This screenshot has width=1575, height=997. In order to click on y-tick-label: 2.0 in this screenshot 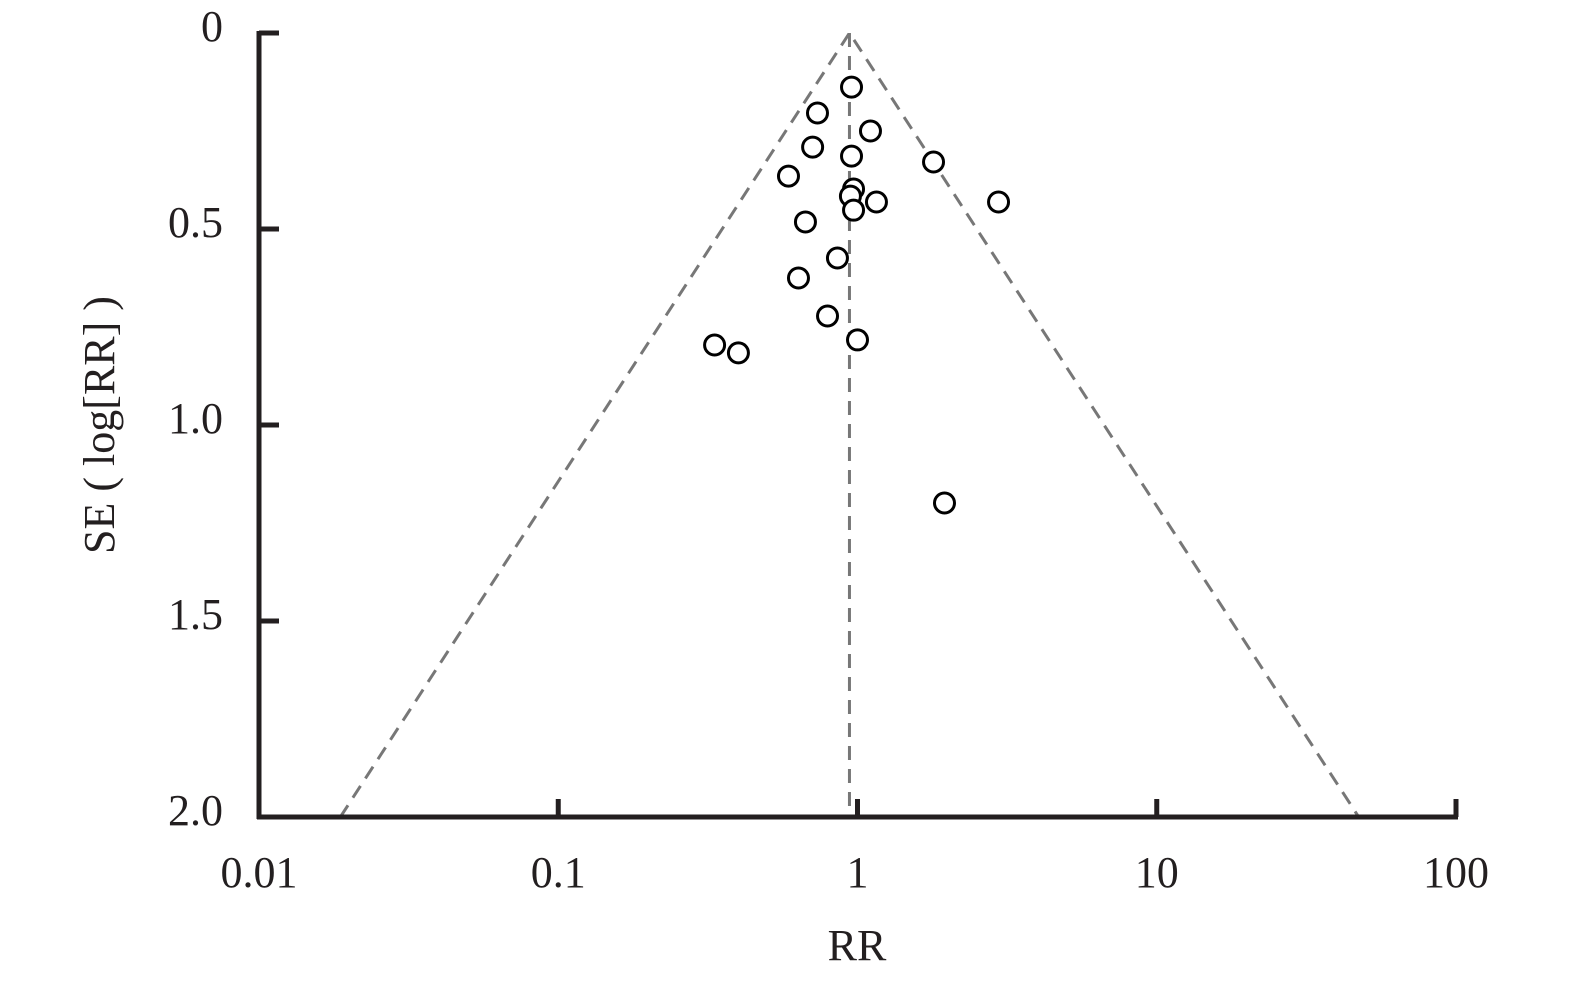, I will do `click(195, 810)`.